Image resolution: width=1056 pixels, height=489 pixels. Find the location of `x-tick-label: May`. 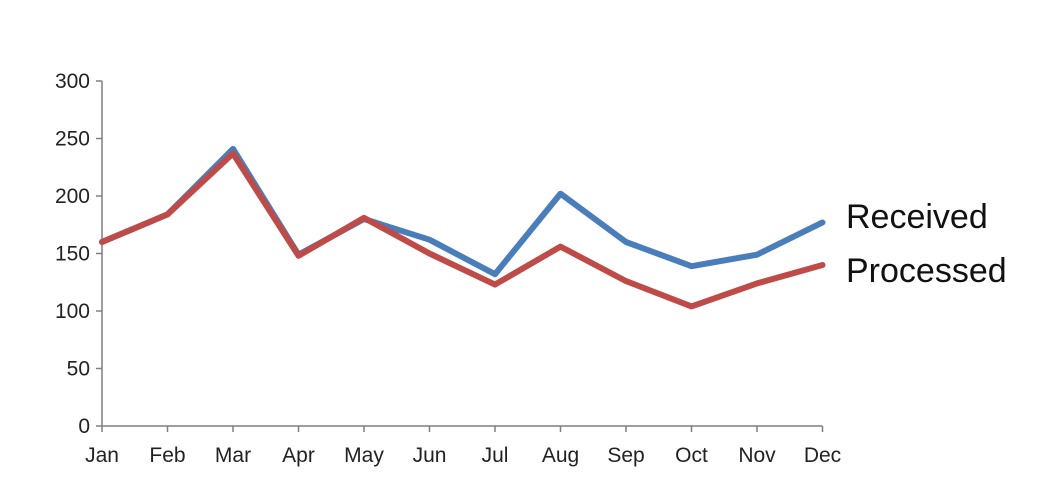

x-tick-label: May is located at coordinates (364, 455).